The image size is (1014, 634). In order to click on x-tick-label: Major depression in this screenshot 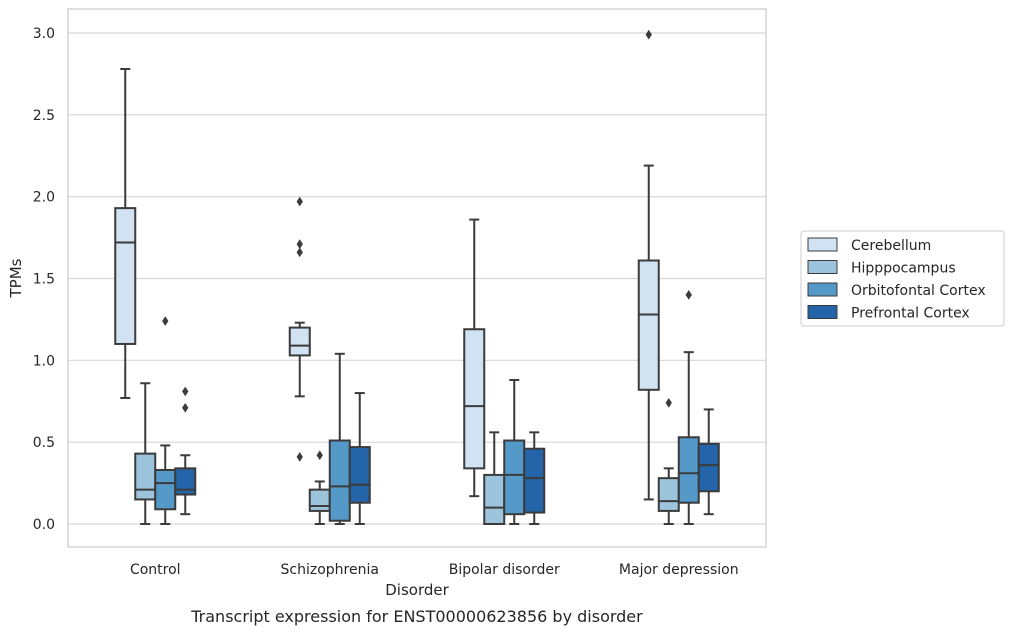, I will do `click(679, 570)`.